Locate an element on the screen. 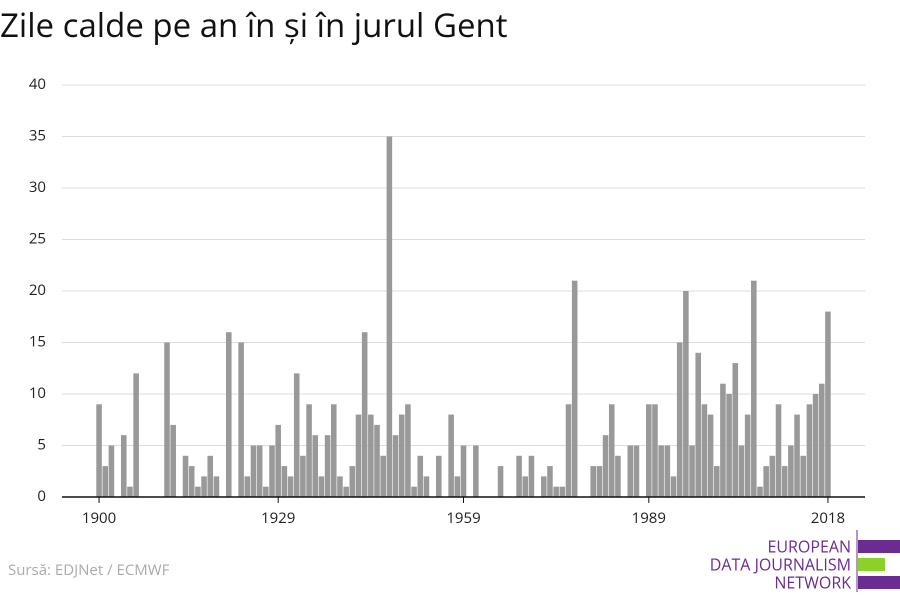 The height and width of the screenshot is (600, 900). y-tick-label: 25 is located at coordinates (37, 239).